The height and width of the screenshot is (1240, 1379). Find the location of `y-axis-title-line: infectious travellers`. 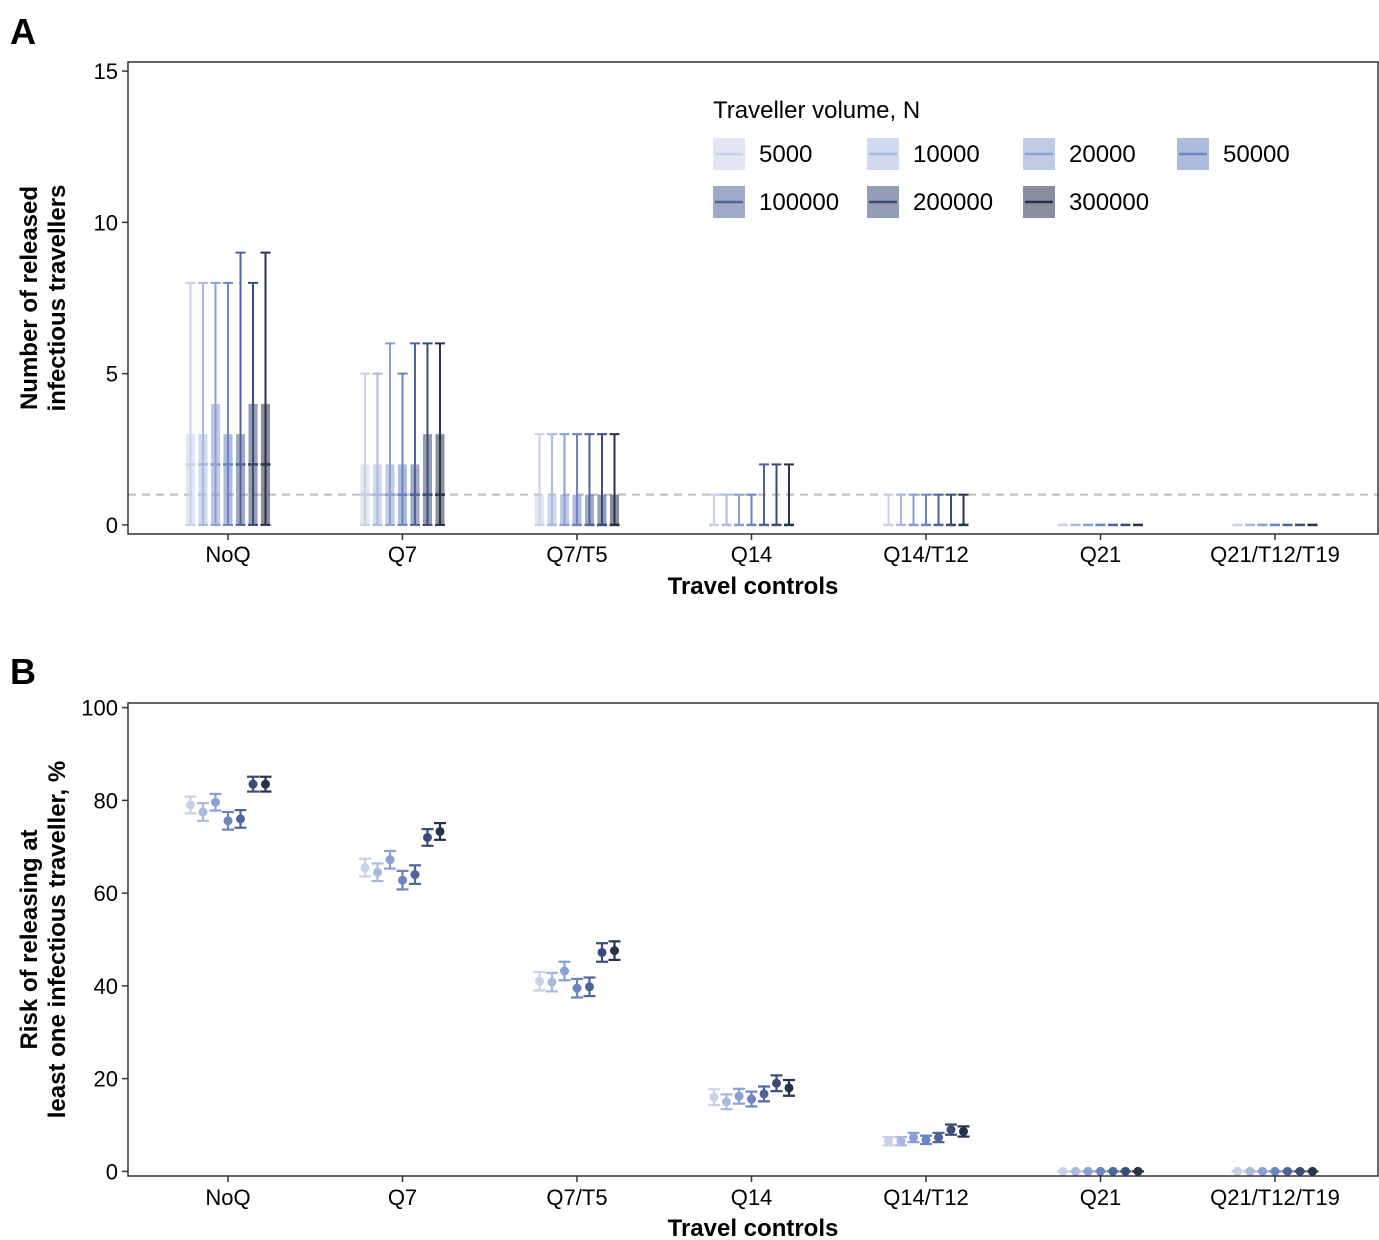

y-axis-title-line: infectious travellers is located at coordinates (57, 298).